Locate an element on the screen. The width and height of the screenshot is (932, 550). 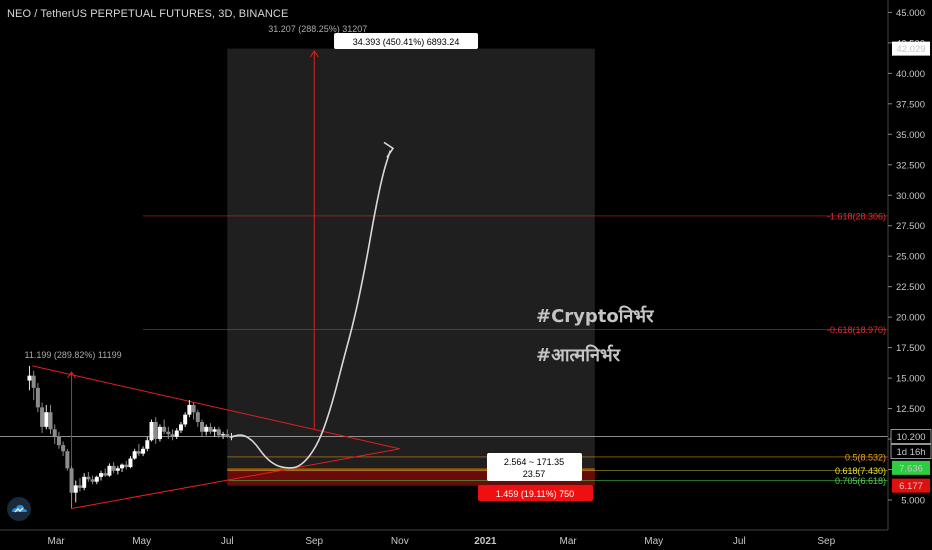
fib-label: -0.618(18.970) is located at coordinates (856, 330).